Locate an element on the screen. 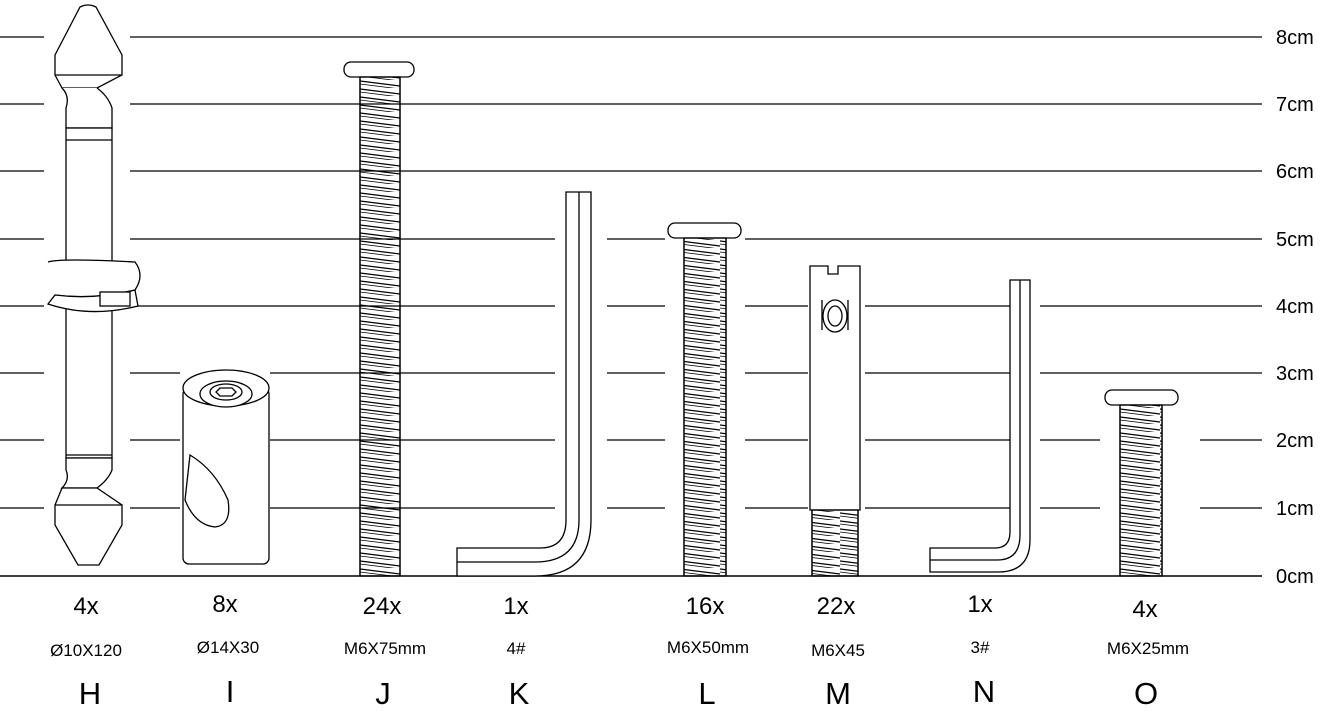  part-l-quantity: 16x is located at coordinates (705, 606).